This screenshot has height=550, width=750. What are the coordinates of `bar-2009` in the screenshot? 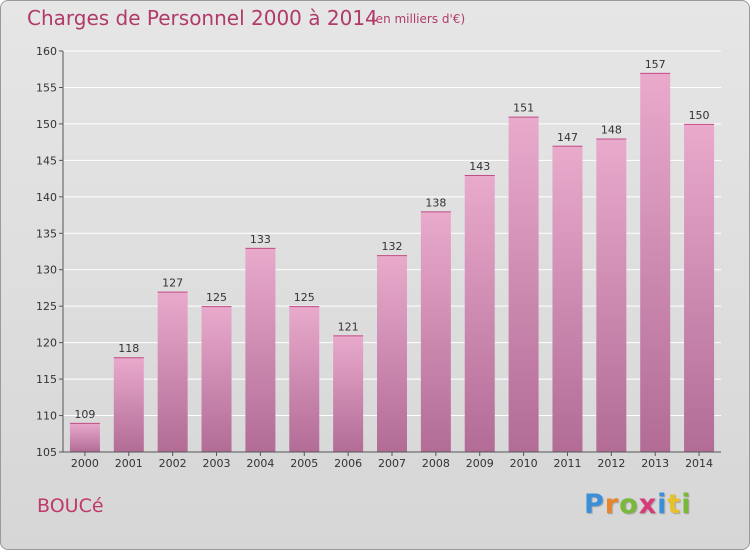 It's located at (479, 313).